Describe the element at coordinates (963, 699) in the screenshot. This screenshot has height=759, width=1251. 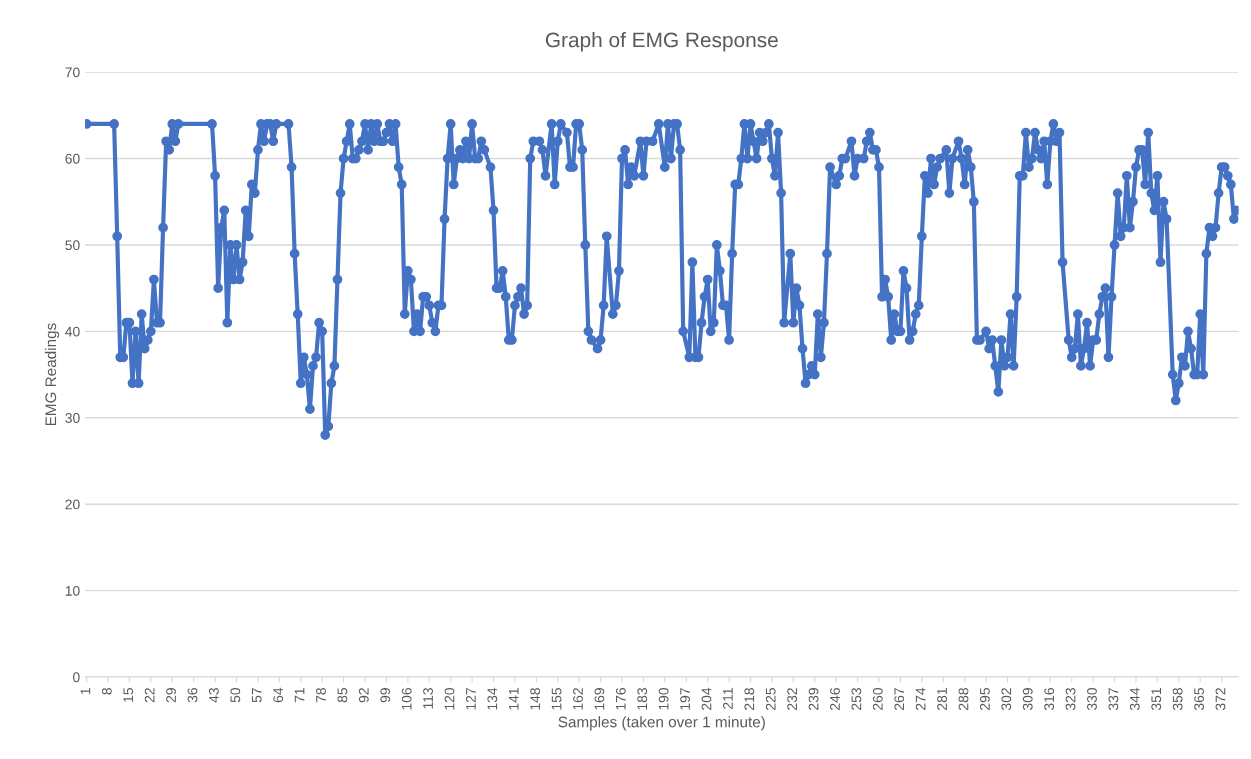
I see `x-tick-label: 288` at that location.